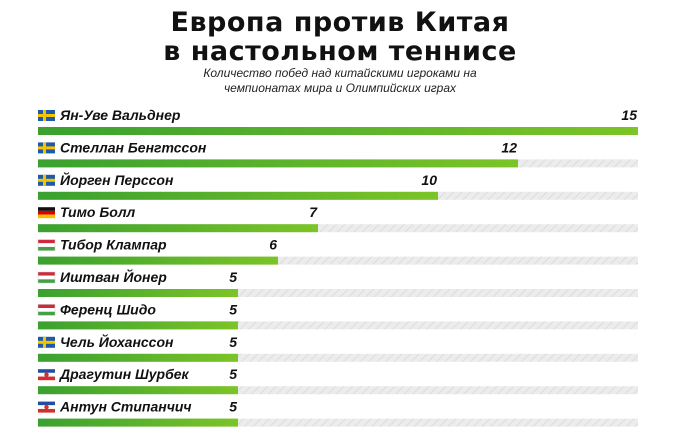 The height and width of the screenshot is (440, 680). What do you see at coordinates (273, 245) in the screenshot?
I see `data-label: 6` at bounding box center [273, 245].